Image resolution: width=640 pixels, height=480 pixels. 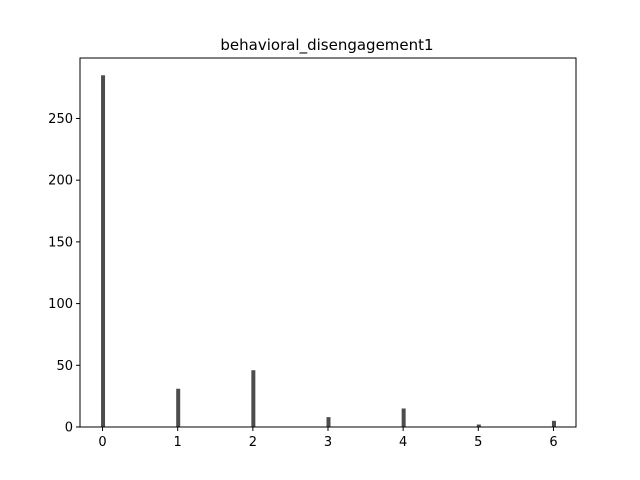 What do you see at coordinates (60, 119) in the screenshot?
I see `y-tick-label: 250` at bounding box center [60, 119].